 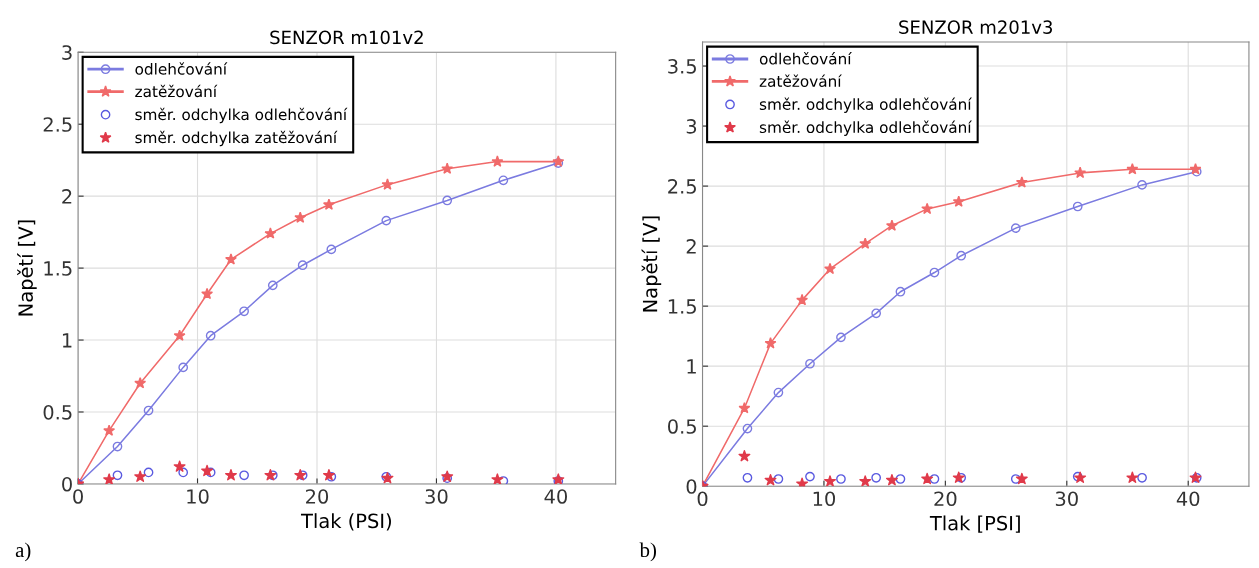 What do you see at coordinates (976, 27) in the screenshot?
I see `chart-title: SENZOR m201v3` at bounding box center [976, 27].